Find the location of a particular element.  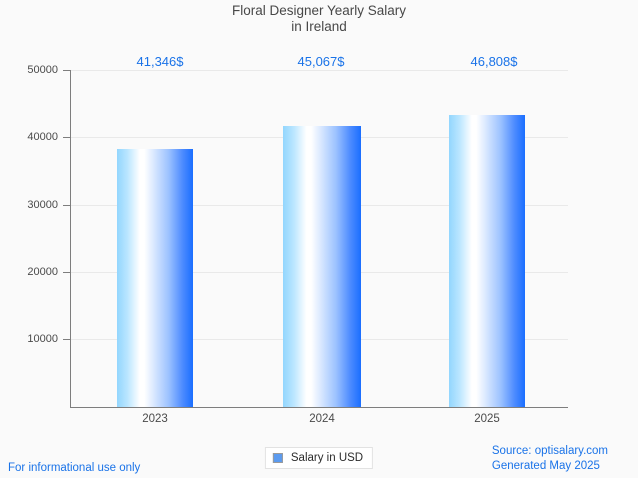

footer-disclaimer: For informational use only is located at coordinates (74, 468).